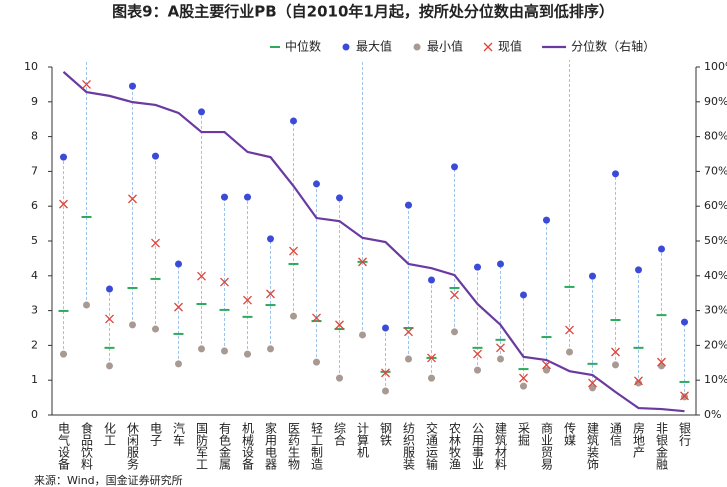  I want to click on y-tick-label: 8, so click(34, 136).